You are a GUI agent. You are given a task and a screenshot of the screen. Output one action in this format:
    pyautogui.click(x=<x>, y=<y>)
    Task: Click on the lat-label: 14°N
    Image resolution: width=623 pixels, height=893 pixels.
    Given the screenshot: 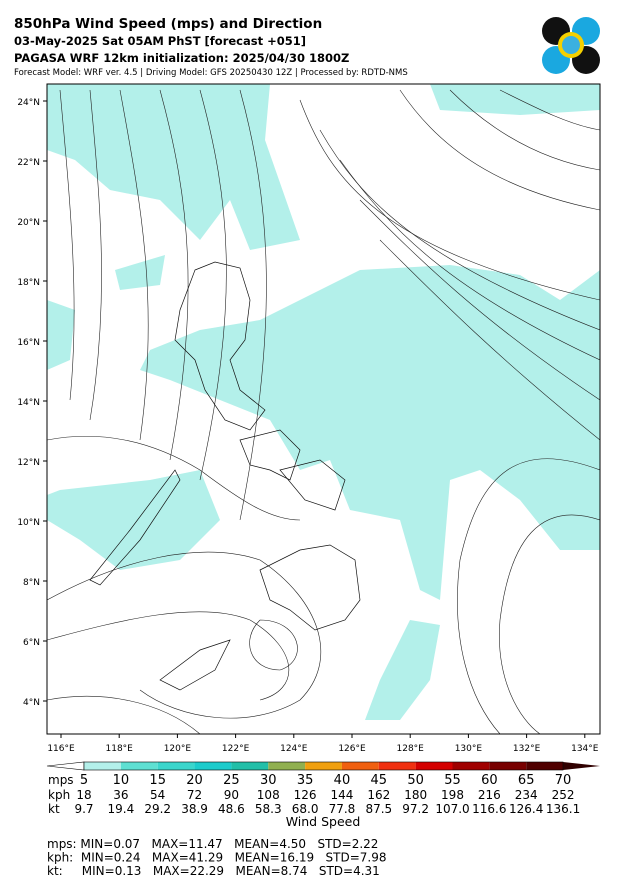 What is the action you would take?
    pyautogui.click(x=28, y=403)
    